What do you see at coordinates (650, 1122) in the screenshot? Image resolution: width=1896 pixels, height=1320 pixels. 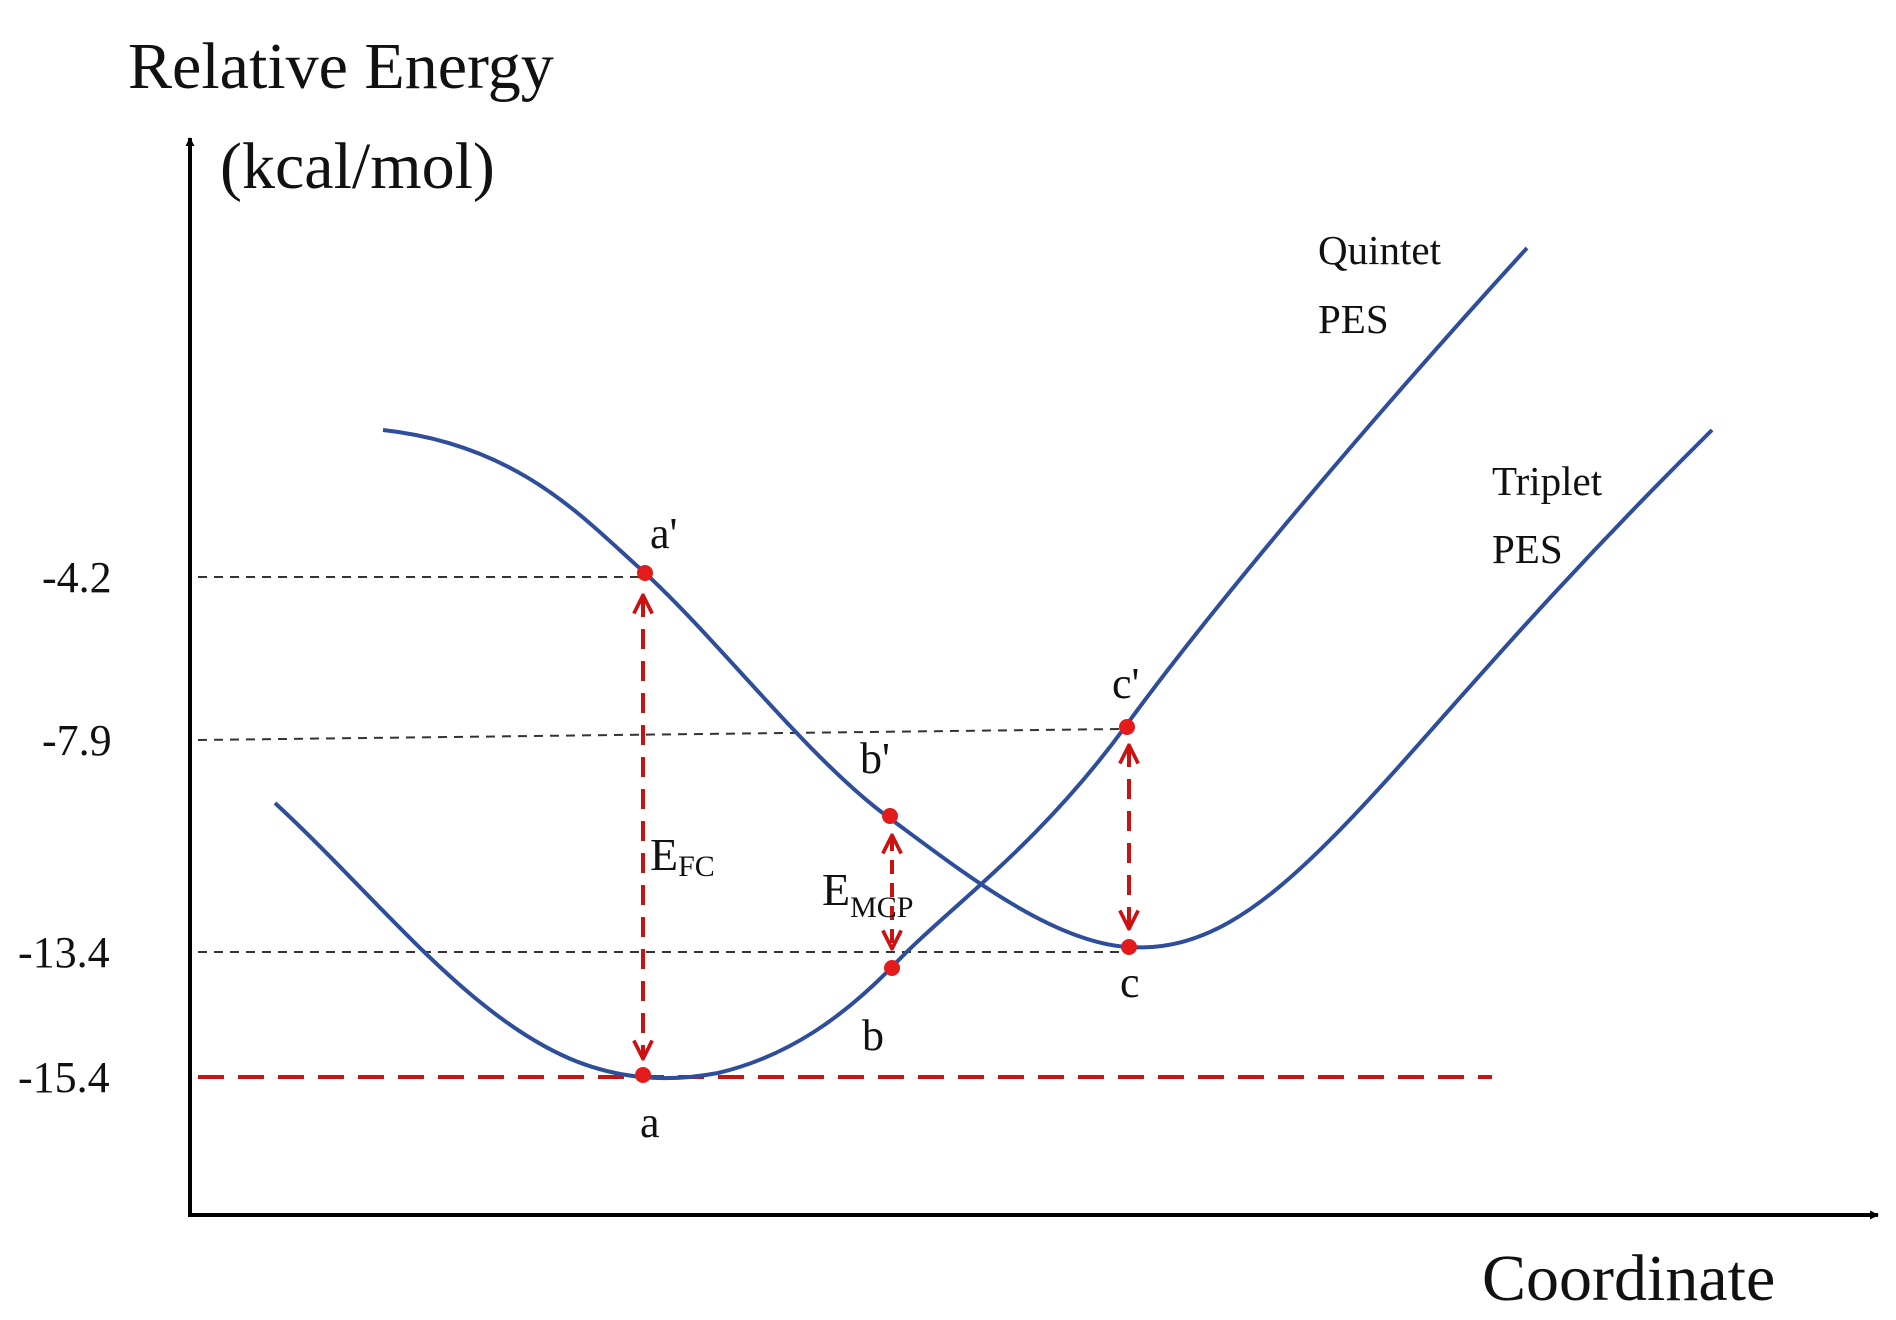 I see `label-a: a` at bounding box center [650, 1122].